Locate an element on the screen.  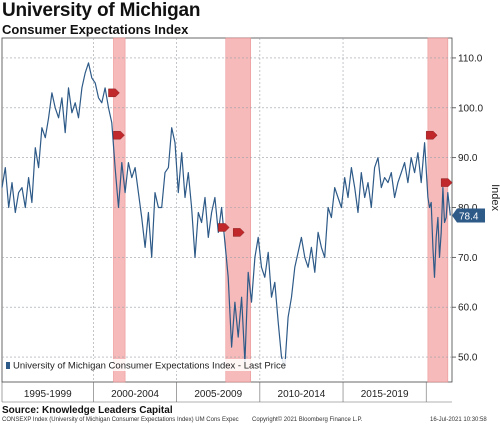
timestamp-note: 16-Jul-2021 10:30:58 is located at coordinates (458, 420).